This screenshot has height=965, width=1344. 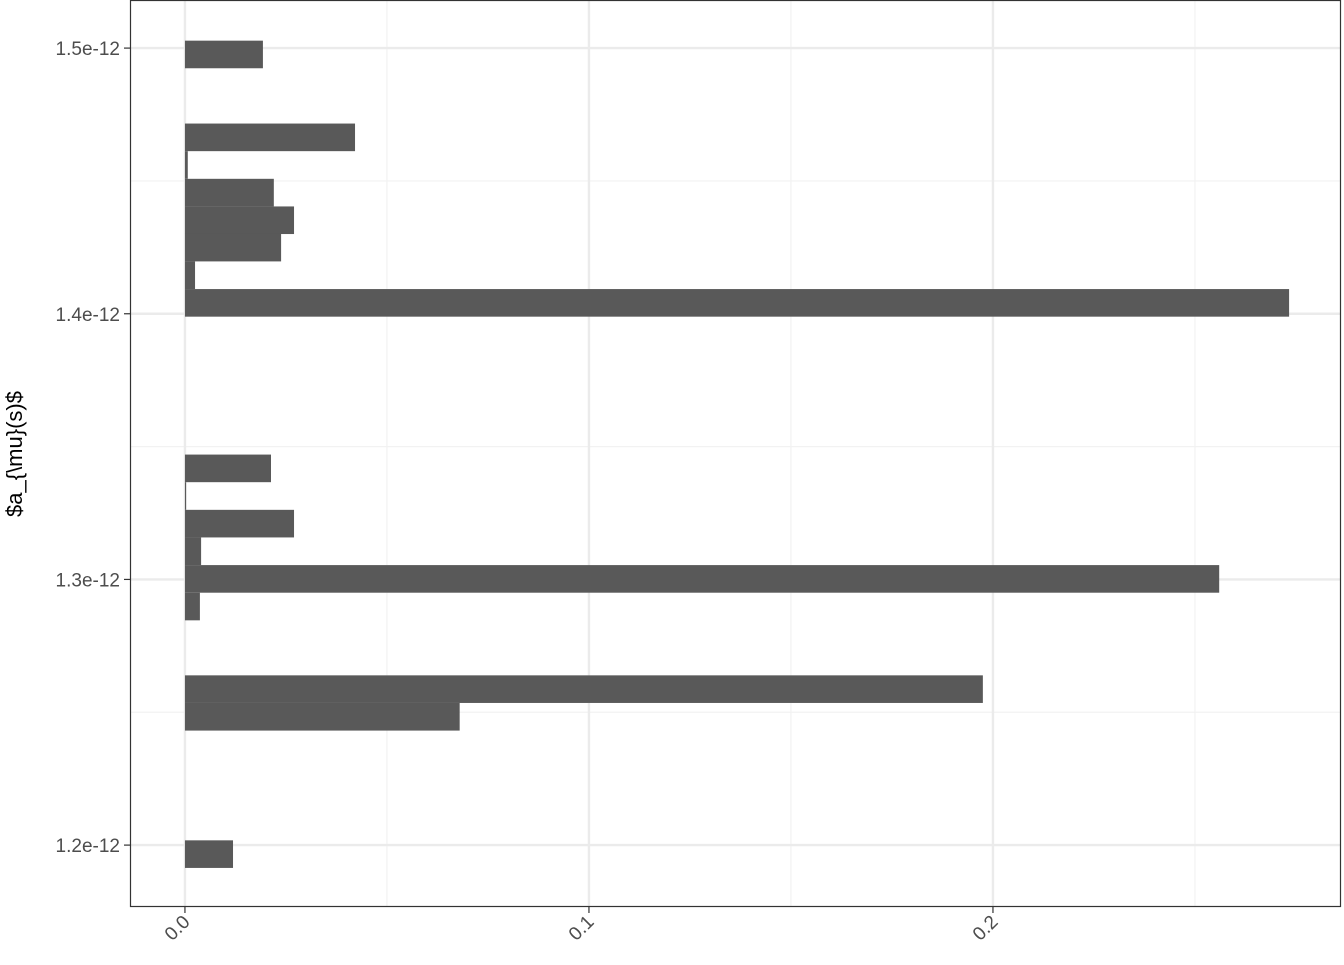 What do you see at coordinates (14, 454) in the screenshot?
I see `y-axis-label: $a_{\mu}(s)$` at bounding box center [14, 454].